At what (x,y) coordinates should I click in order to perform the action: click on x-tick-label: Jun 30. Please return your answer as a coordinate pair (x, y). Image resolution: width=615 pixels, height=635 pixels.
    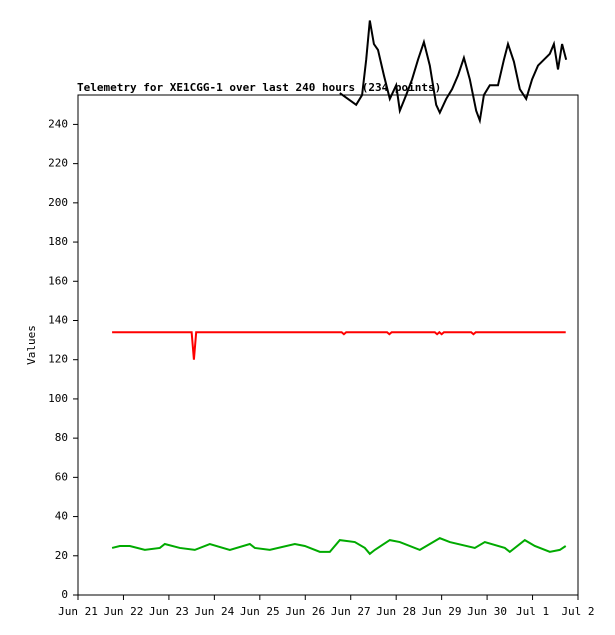
    Looking at the image, I should click on (487, 611).